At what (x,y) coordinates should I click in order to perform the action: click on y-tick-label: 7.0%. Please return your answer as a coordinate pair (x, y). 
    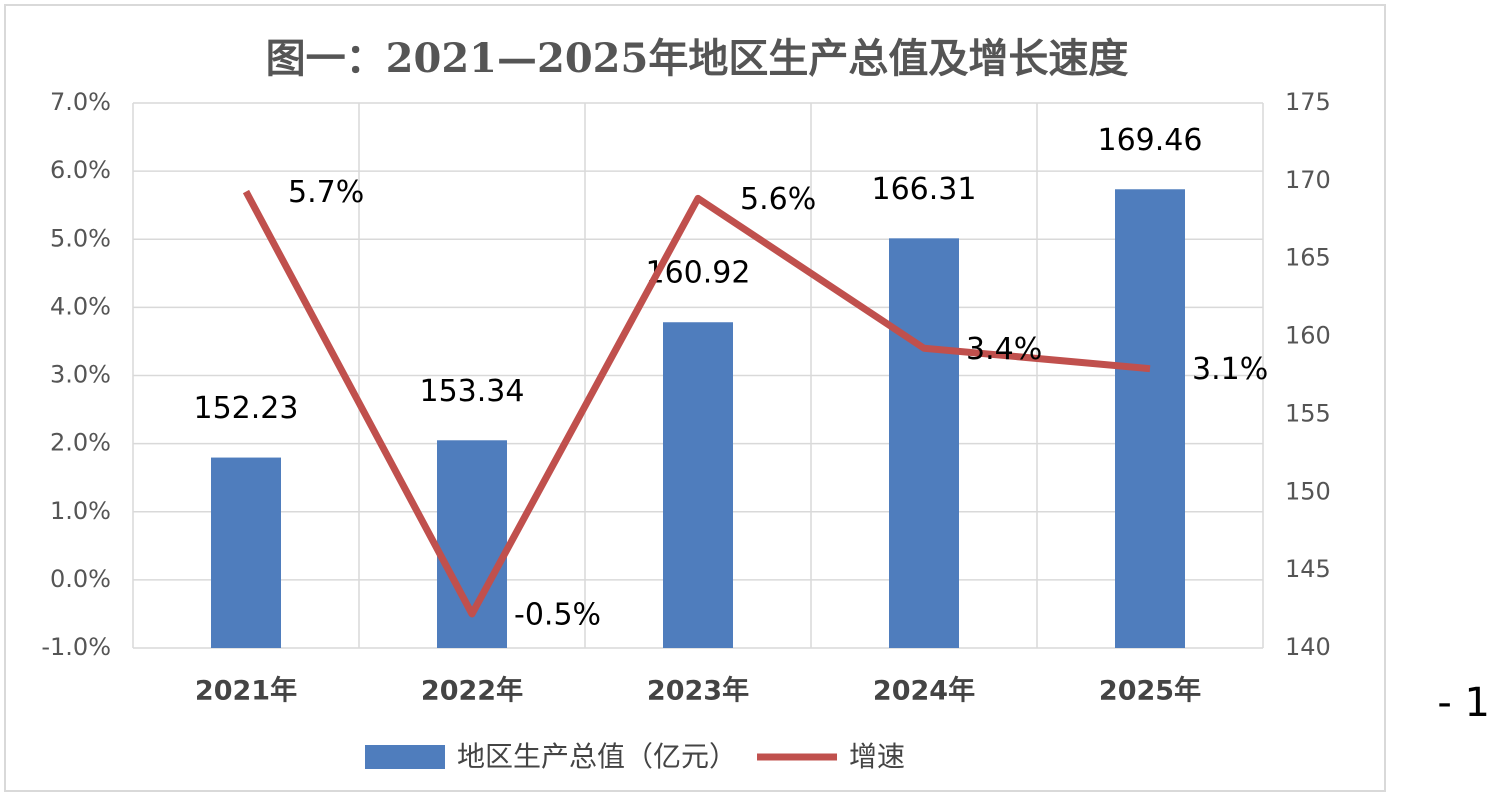
    Looking at the image, I should click on (80, 102).